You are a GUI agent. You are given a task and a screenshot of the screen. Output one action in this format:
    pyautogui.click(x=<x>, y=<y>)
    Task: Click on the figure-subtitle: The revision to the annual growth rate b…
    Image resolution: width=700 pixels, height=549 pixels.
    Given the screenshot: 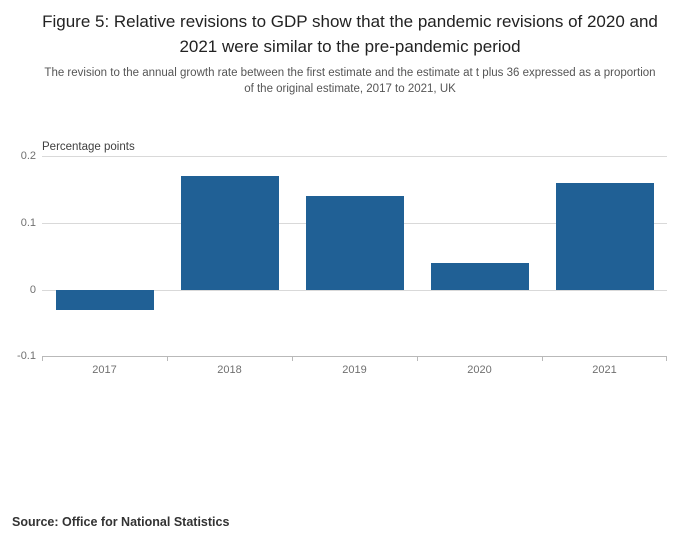 What is the action you would take?
    pyautogui.click(x=350, y=81)
    